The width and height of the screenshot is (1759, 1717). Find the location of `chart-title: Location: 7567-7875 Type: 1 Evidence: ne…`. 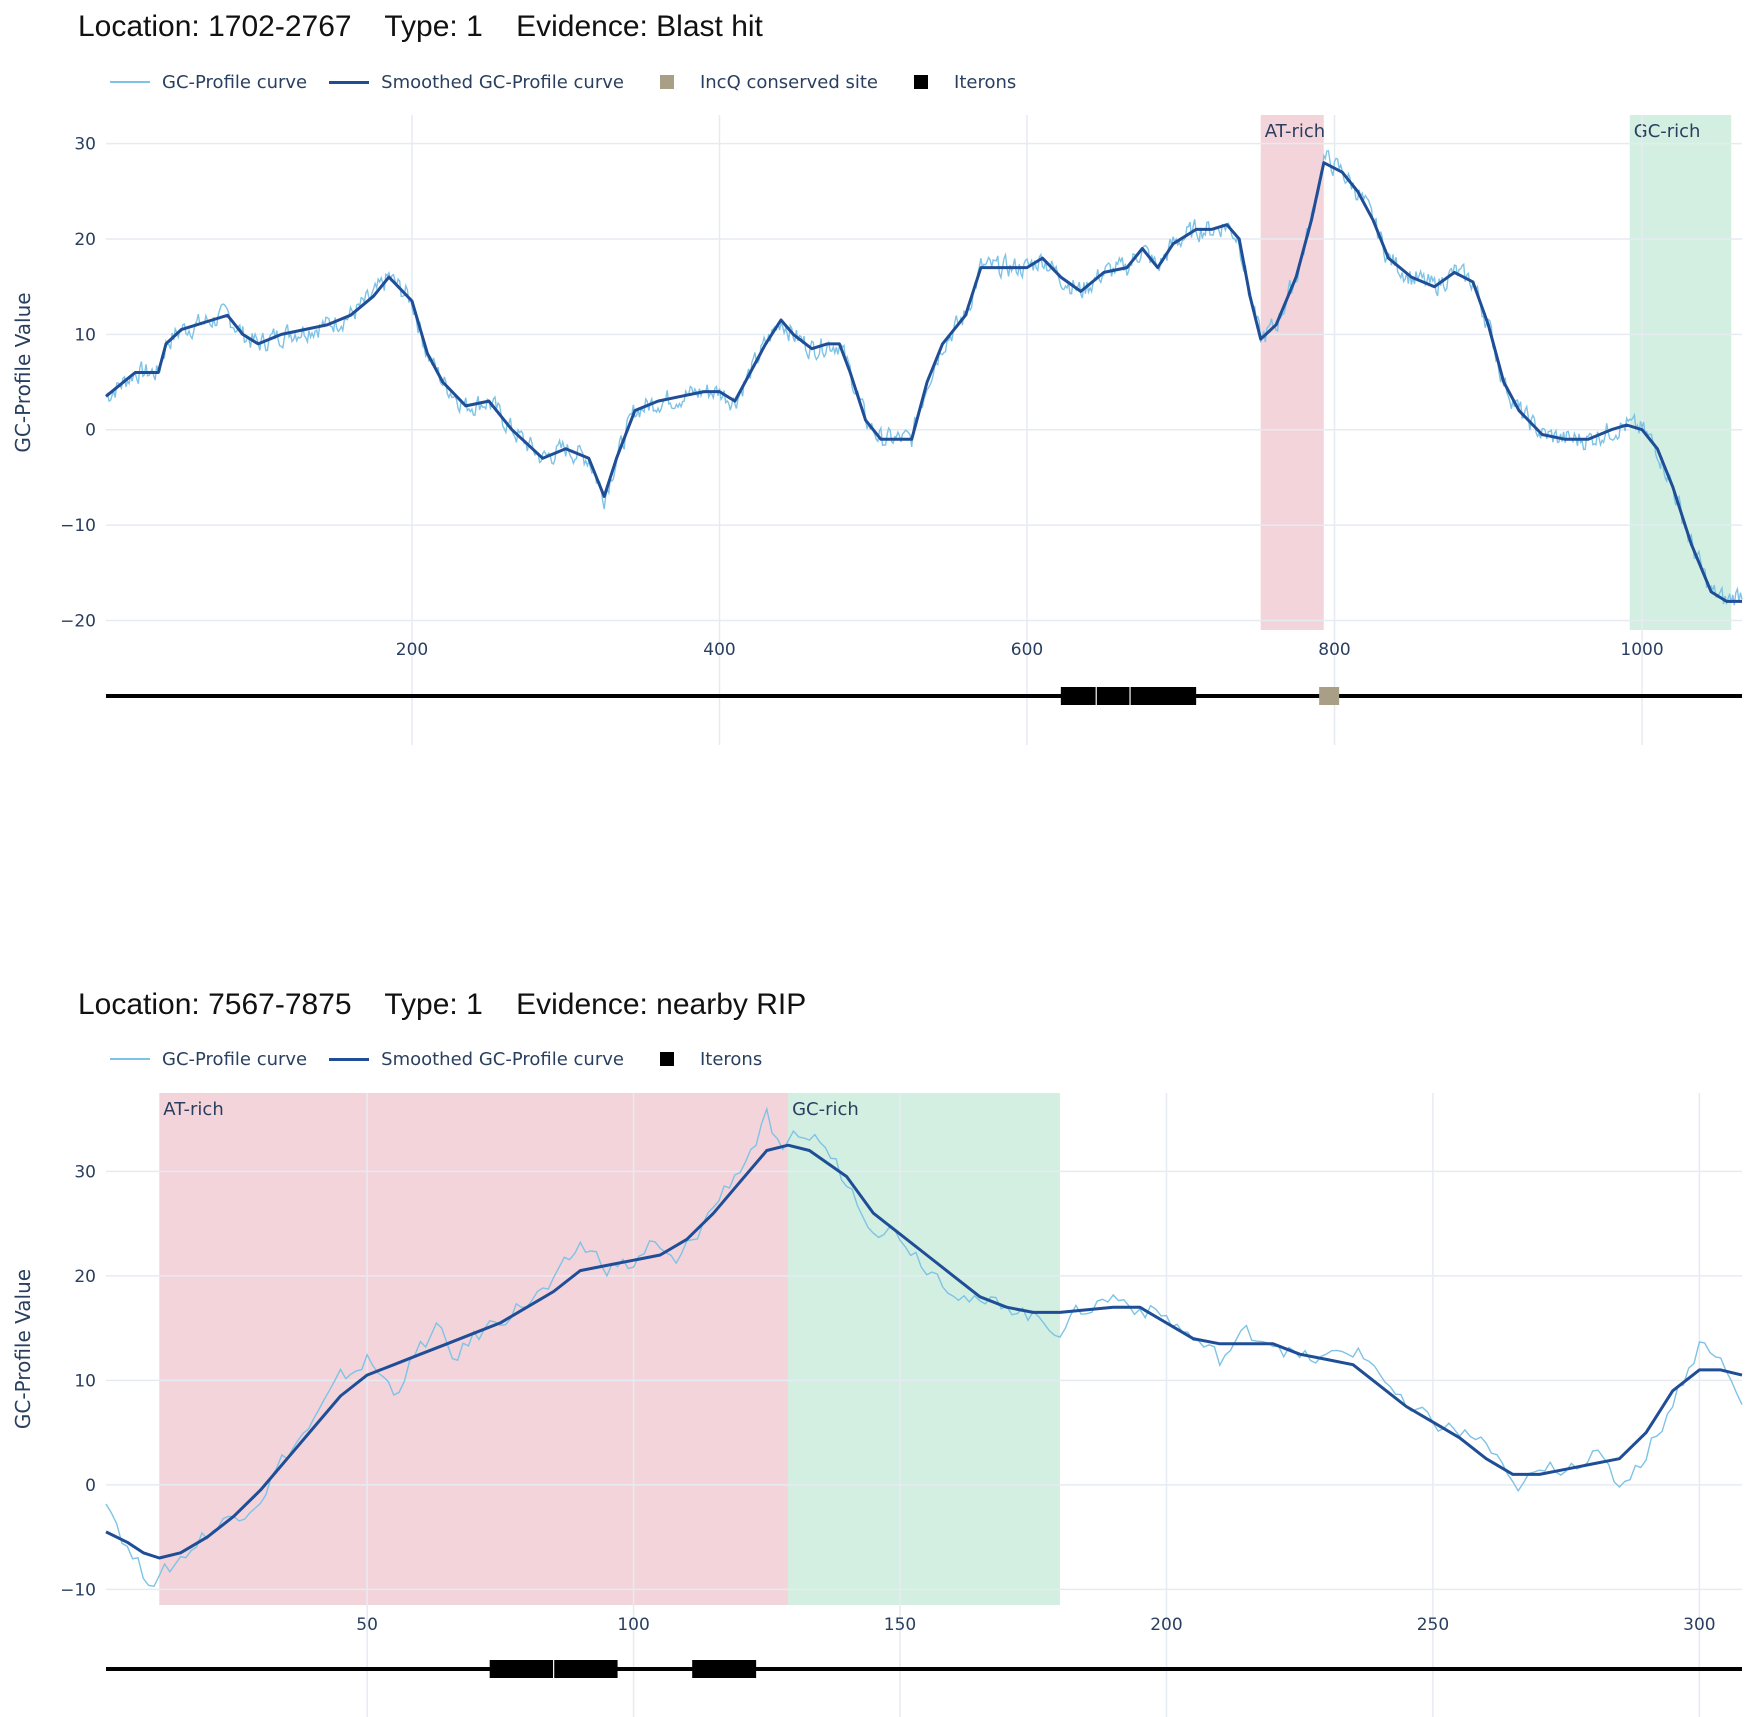

chart-title: Location: 7567-7875 Type: 1 Evidence: ne… is located at coordinates (442, 1004).